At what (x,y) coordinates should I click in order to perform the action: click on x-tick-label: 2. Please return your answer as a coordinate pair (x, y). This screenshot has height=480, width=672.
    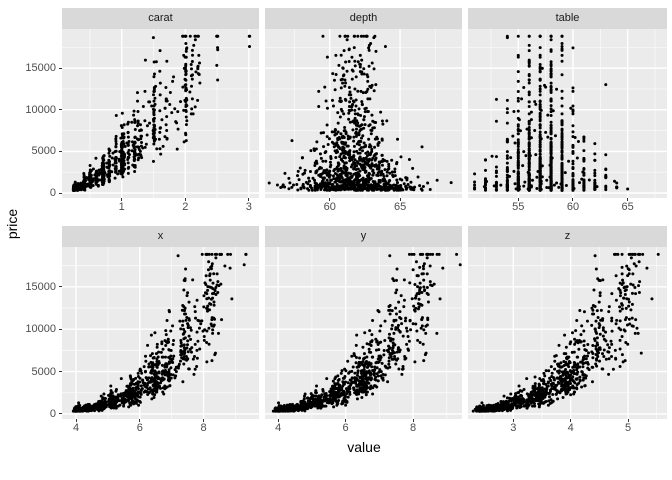
    Looking at the image, I should click on (185, 207).